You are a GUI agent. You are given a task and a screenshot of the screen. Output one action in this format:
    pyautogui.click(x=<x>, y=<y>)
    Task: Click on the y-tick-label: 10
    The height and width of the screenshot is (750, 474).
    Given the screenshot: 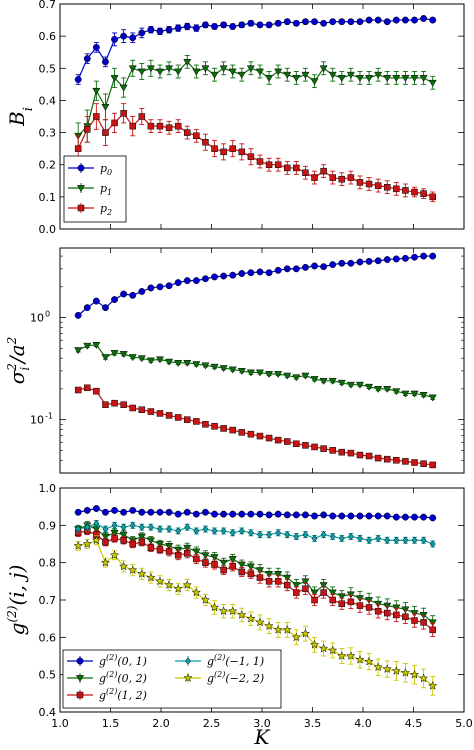 What is the action you would take?
    pyautogui.click(x=37, y=318)
    